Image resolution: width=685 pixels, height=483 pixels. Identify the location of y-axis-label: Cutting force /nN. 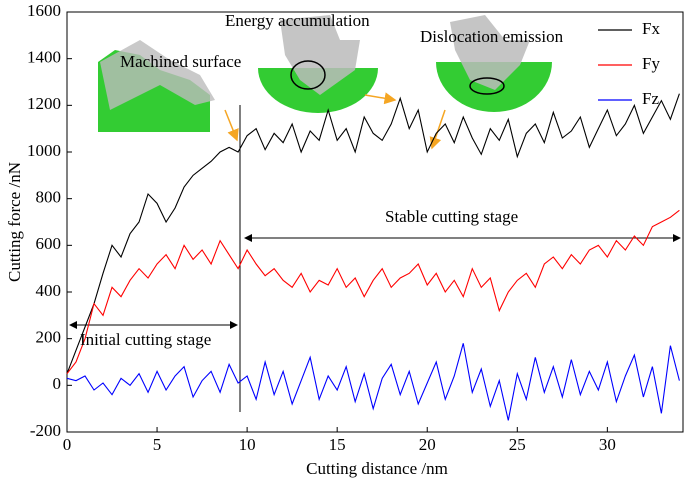
(14, 222).